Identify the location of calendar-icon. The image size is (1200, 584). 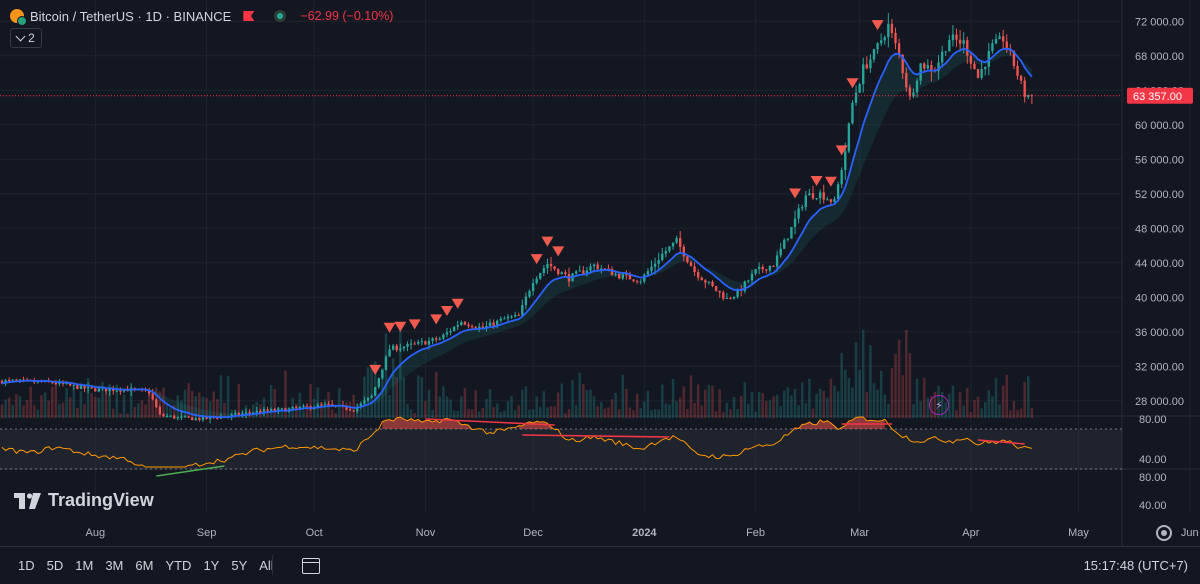
(310, 565).